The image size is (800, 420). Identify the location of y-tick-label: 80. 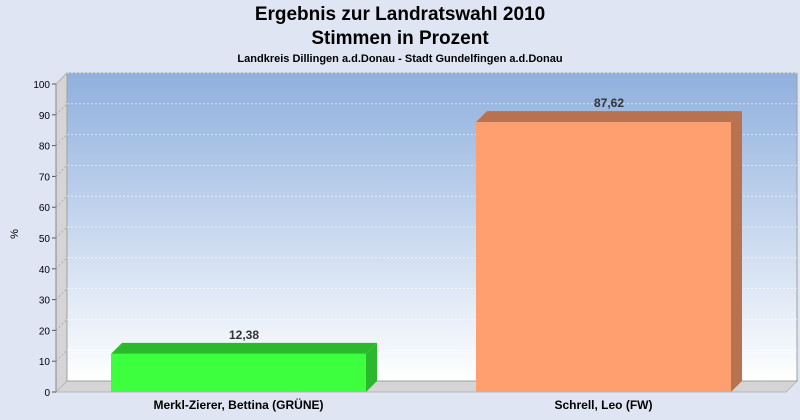
(45, 147).